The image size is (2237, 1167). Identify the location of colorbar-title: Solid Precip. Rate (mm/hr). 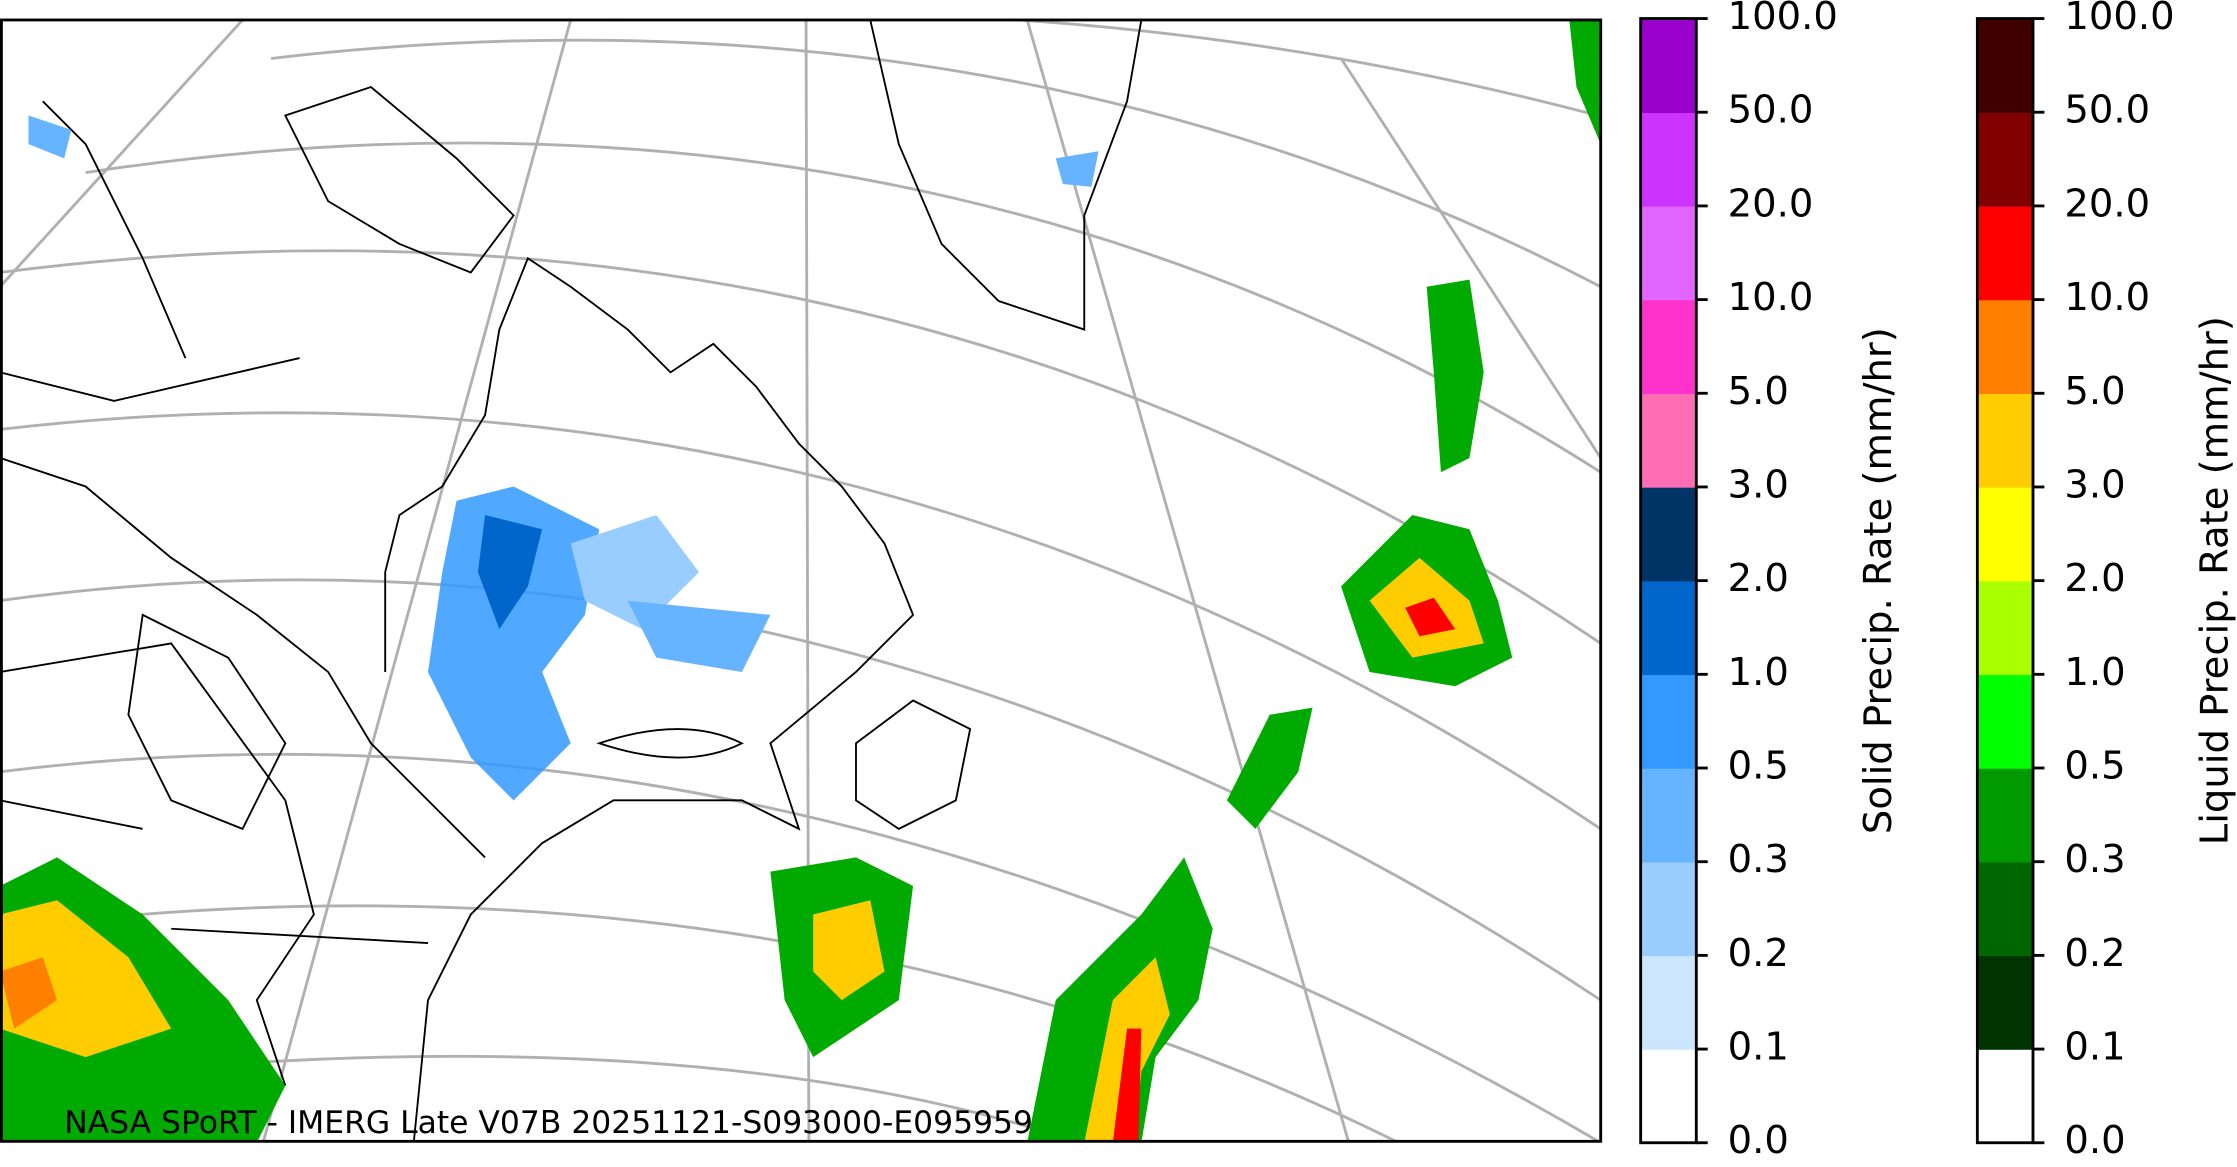
(1878, 580).